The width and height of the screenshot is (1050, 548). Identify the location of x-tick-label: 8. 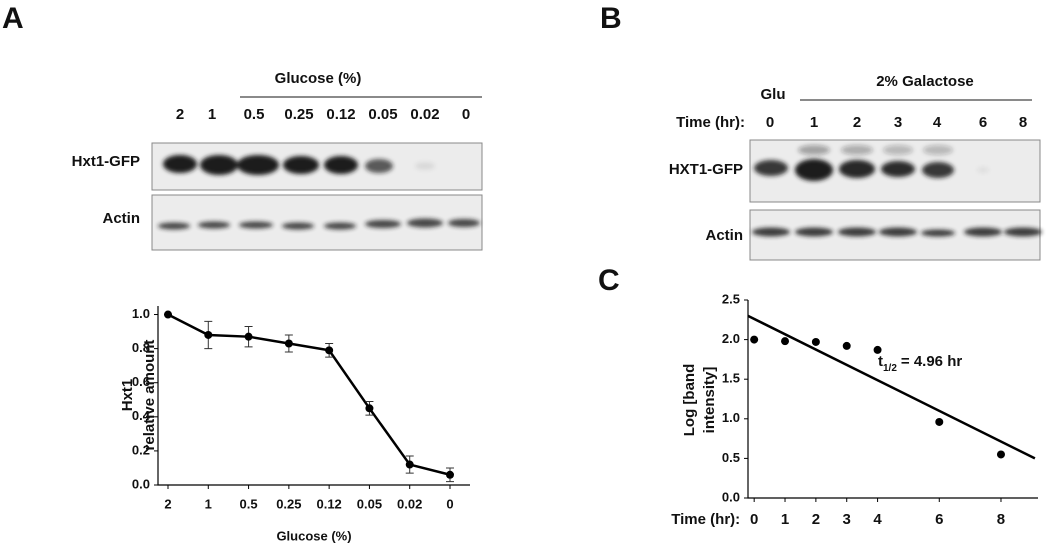
(1001, 519).